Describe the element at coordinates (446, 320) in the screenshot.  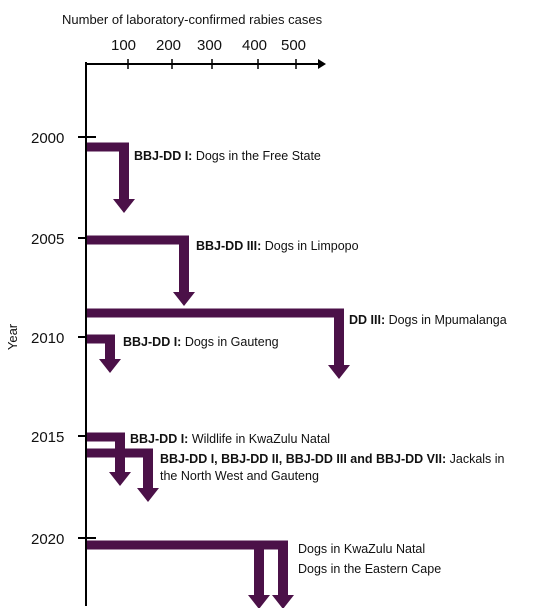
I see `event-label-3-text: Dogs in Mpumalanga` at that location.